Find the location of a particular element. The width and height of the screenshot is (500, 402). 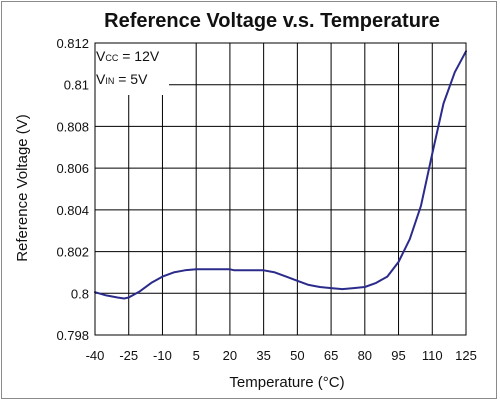

x-tick-label: 5 is located at coordinates (196, 355).